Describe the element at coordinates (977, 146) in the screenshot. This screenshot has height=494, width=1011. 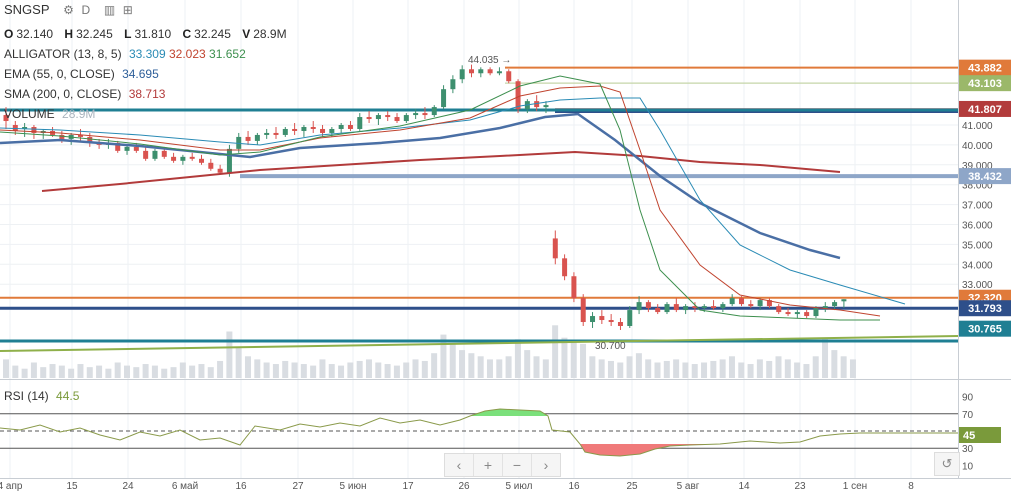
I see `y-tick-label: 40.000` at that location.